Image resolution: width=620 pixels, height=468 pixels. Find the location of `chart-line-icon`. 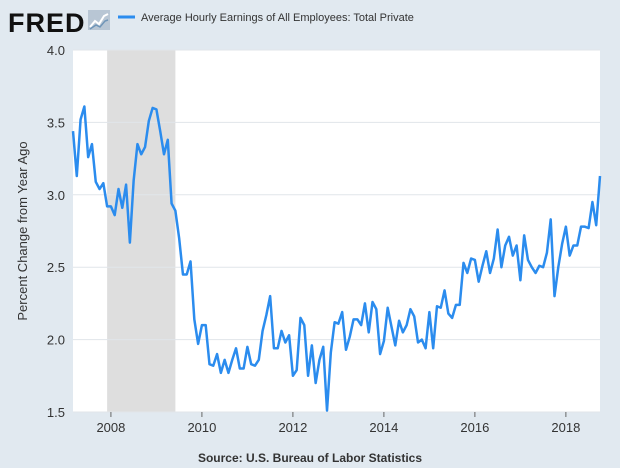

chart-line-icon is located at coordinates (99, 20).